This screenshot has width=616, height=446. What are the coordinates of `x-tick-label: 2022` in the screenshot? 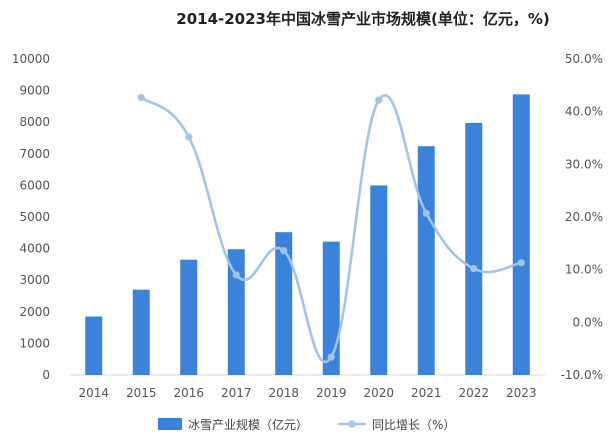 It's located at (473, 393).